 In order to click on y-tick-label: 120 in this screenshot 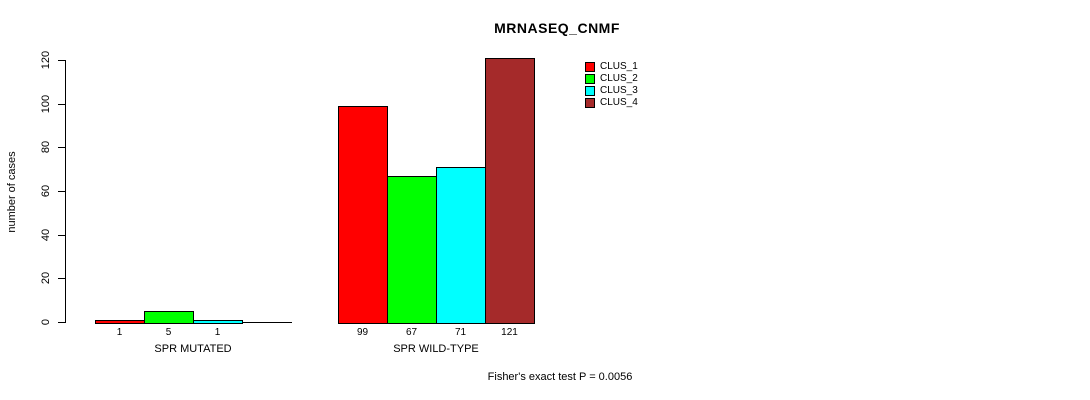, I will do `click(46, 60)`.